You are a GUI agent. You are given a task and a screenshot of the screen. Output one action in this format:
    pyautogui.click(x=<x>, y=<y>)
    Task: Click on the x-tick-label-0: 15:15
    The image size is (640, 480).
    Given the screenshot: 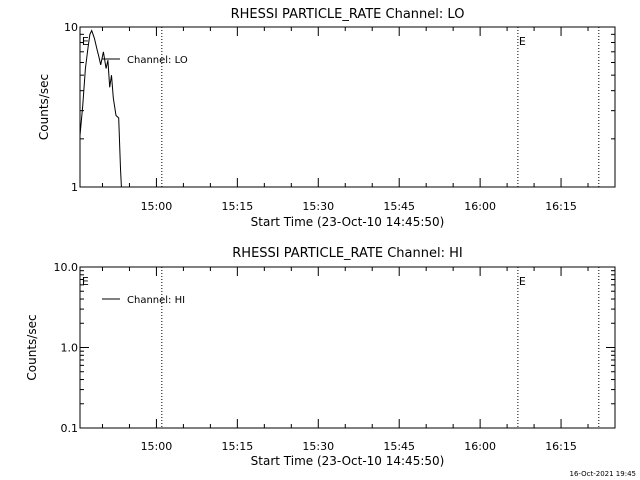 What is the action you would take?
    pyautogui.click(x=238, y=206)
    